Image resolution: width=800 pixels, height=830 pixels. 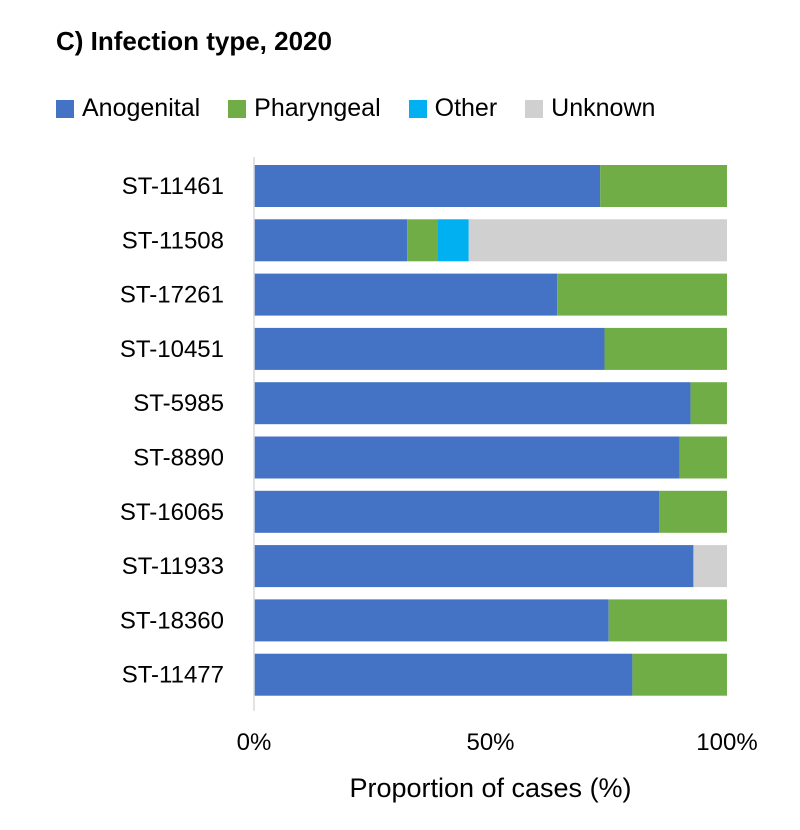 I want to click on category-label: ST-11461, so click(x=173, y=186).